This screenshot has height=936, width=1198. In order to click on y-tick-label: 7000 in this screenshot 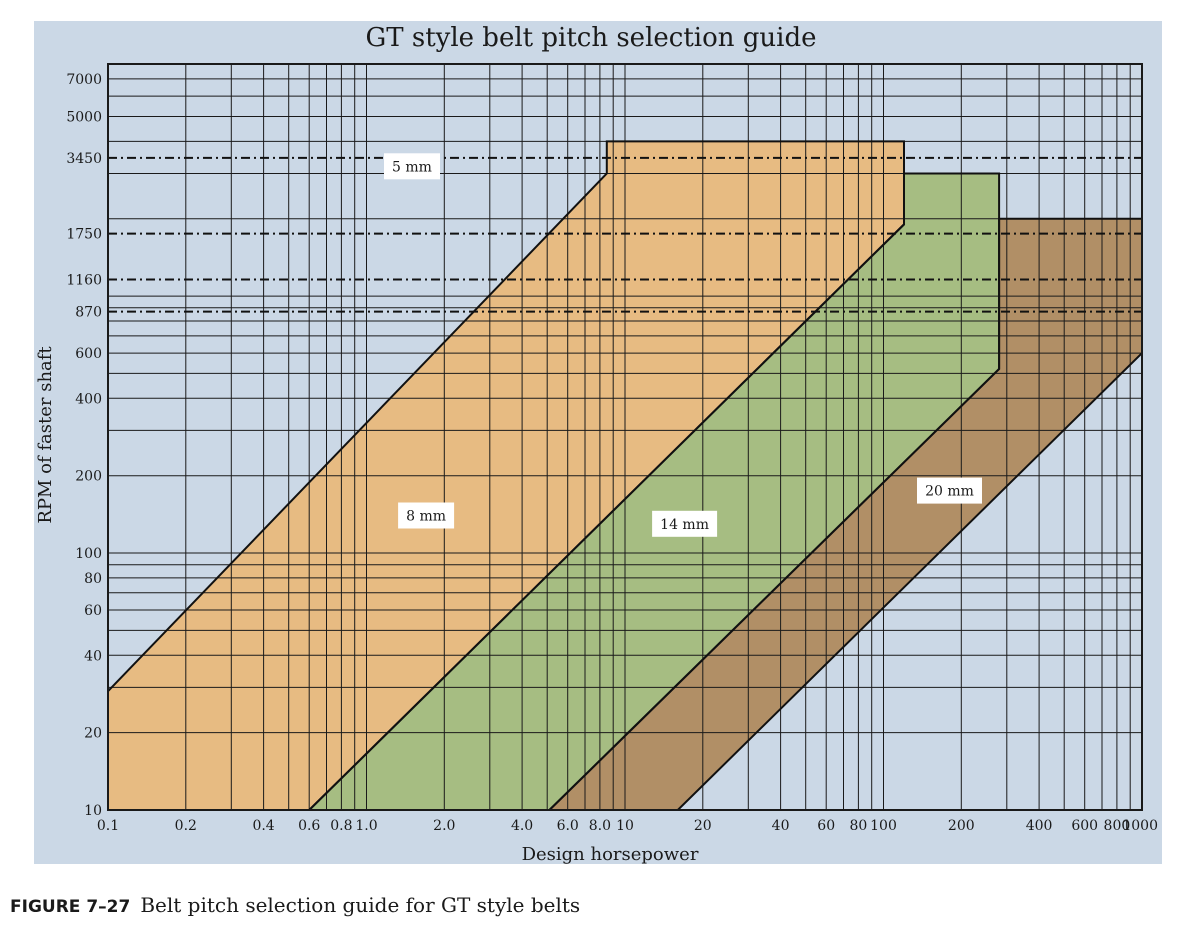, I will do `click(84, 80)`.